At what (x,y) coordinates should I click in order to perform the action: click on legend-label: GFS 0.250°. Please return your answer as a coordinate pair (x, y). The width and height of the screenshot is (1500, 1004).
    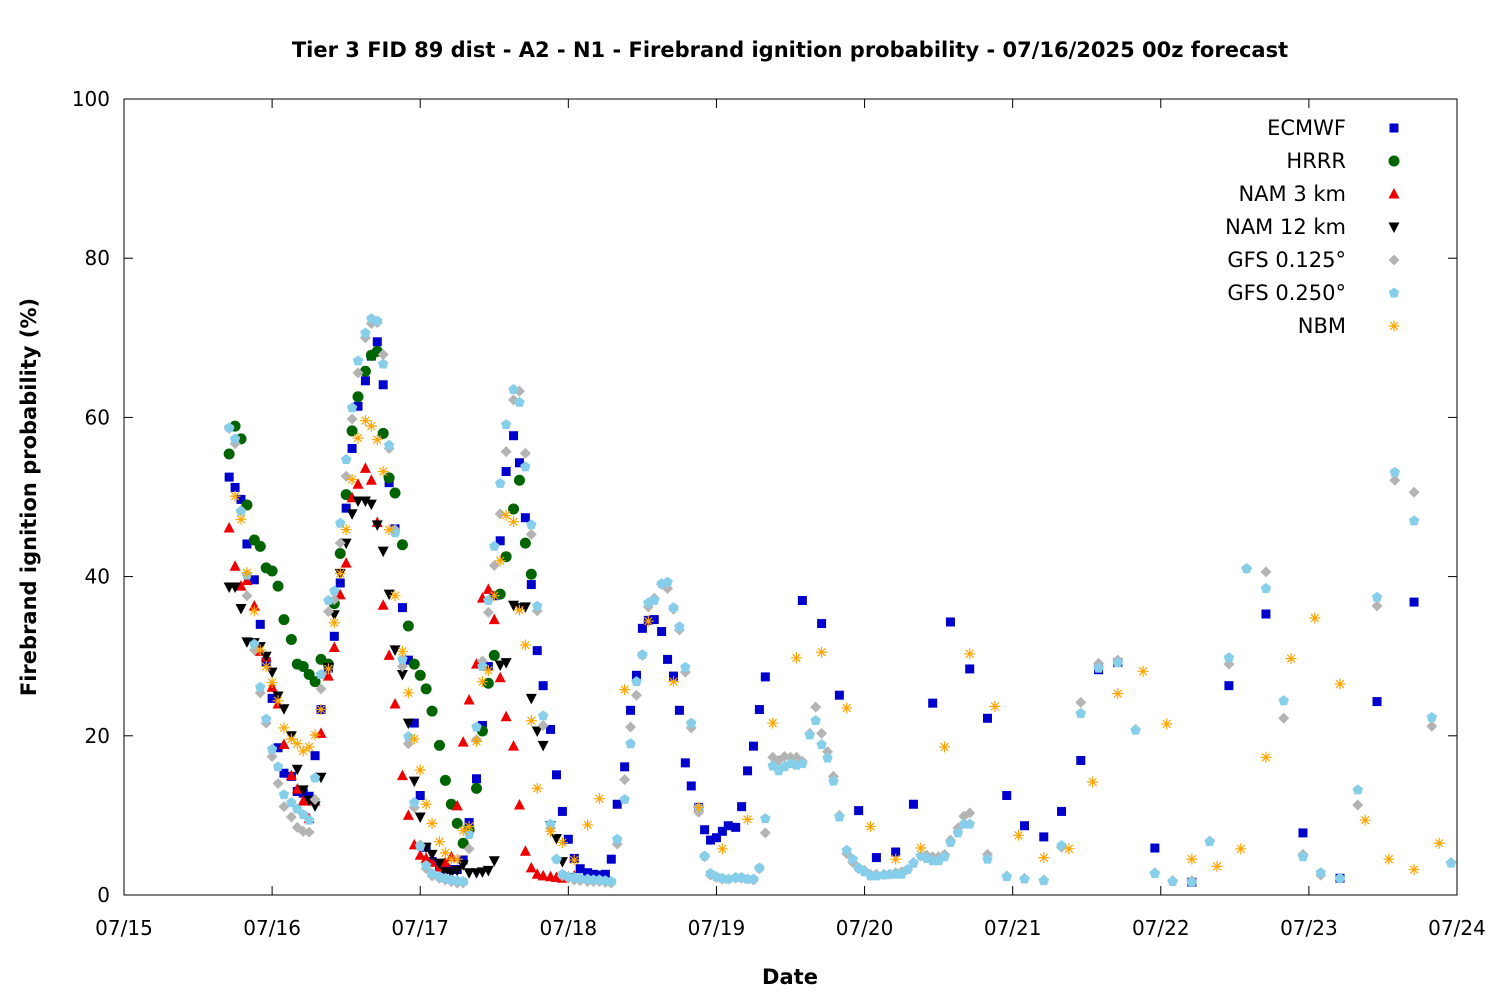
    Looking at the image, I should click on (1286, 293).